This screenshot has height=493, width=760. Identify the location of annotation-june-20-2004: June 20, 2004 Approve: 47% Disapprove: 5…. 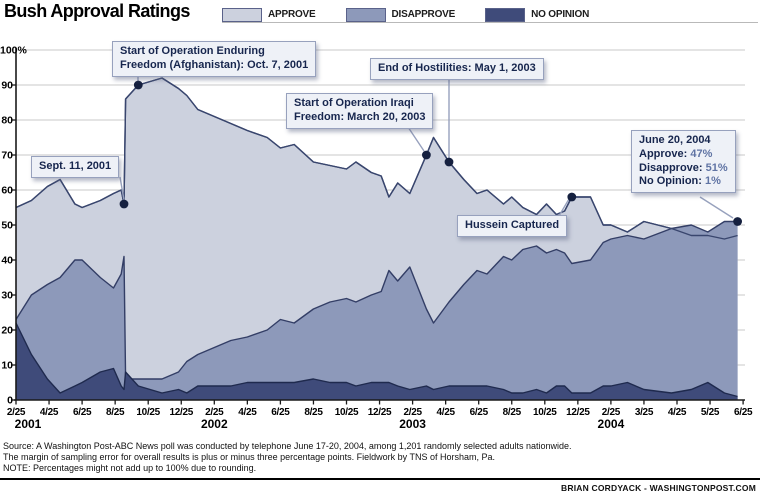
(683, 161).